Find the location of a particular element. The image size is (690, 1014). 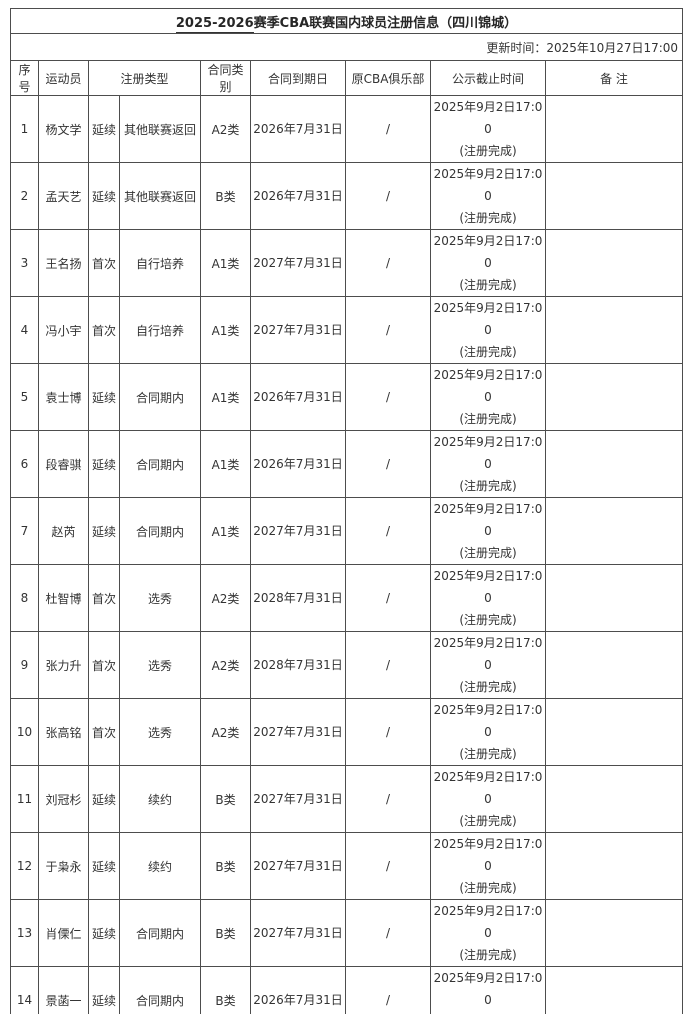

cell-expiry: 2028年7月31日 is located at coordinates (298, 665).